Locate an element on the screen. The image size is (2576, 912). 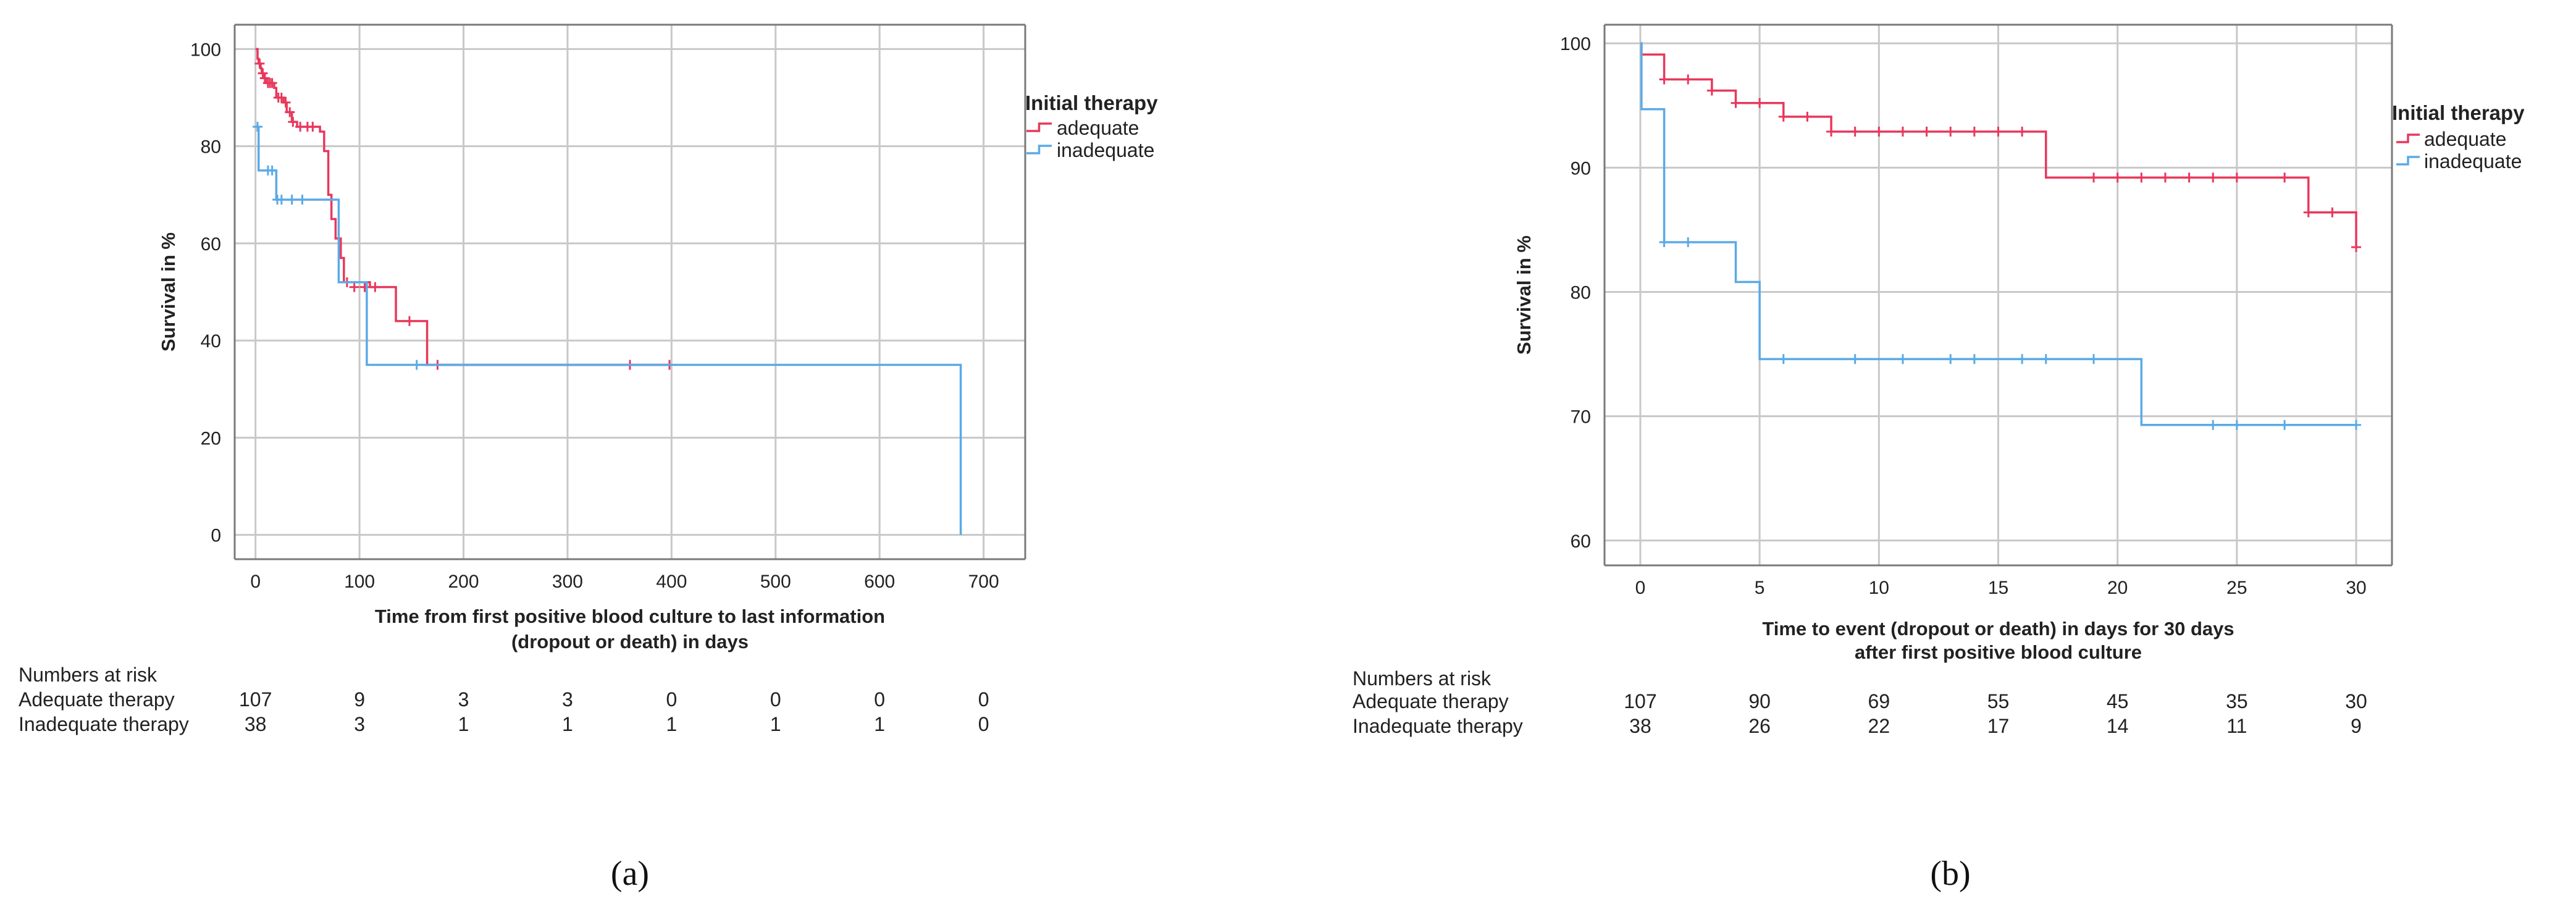
chart-a-y-tick-label: 80 is located at coordinates (211, 147).